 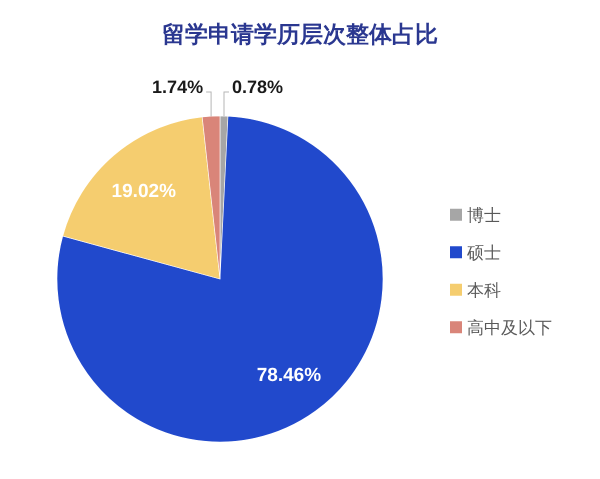 I want to click on data-label: 1.74%, so click(x=178, y=87).